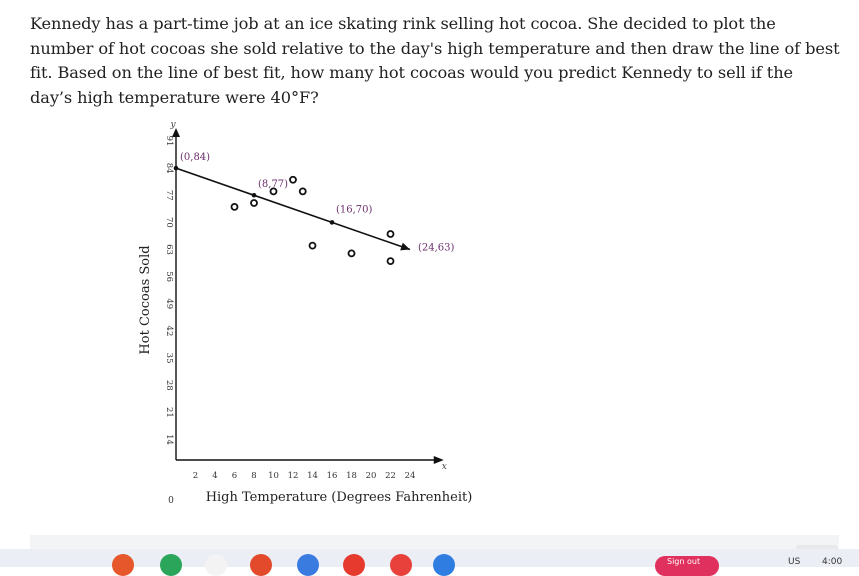  What do you see at coordinates (794, 562) in the screenshot?
I see `locale-indicator: US` at bounding box center [794, 562].